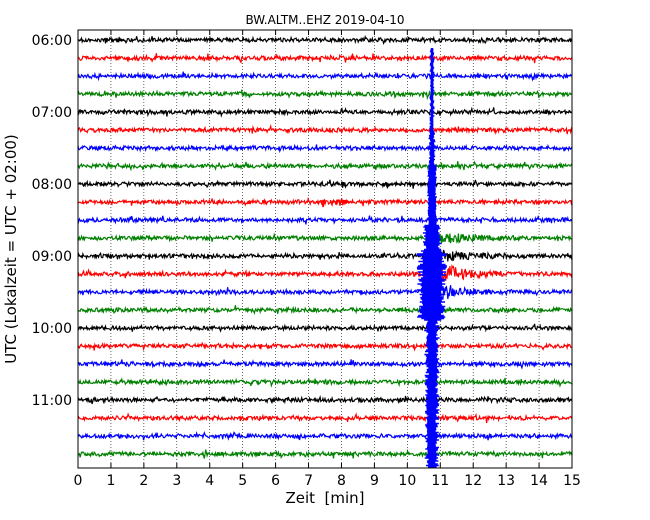 The image size is (650, 520). Describe the element at coordinates (176, 481) in the screenshot. I see `x-tick-label: 3` at that location.